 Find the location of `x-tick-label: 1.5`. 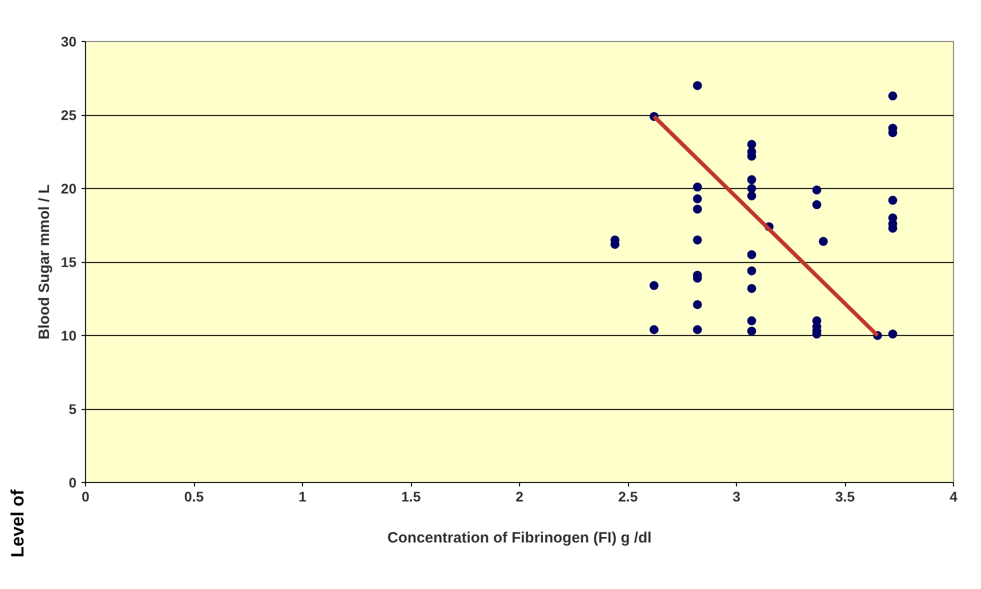

x-tick-label: 1.5 is located at coordinates (411, 496).